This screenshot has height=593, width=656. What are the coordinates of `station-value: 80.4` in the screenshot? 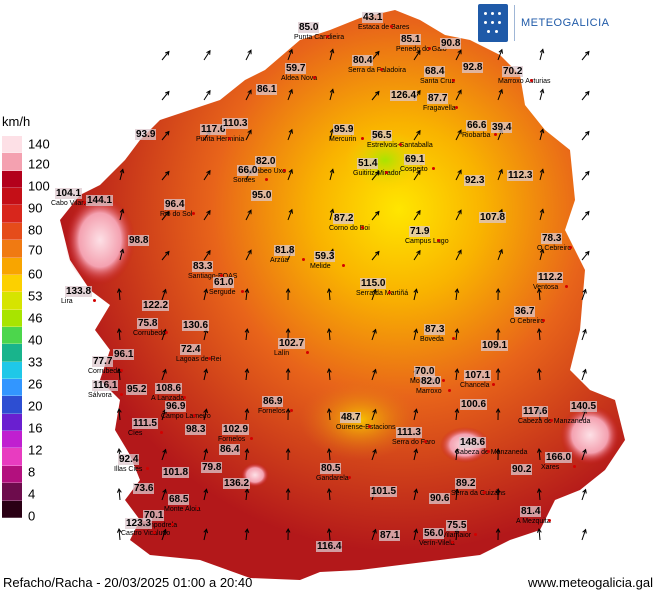 It's located at (363, 60).